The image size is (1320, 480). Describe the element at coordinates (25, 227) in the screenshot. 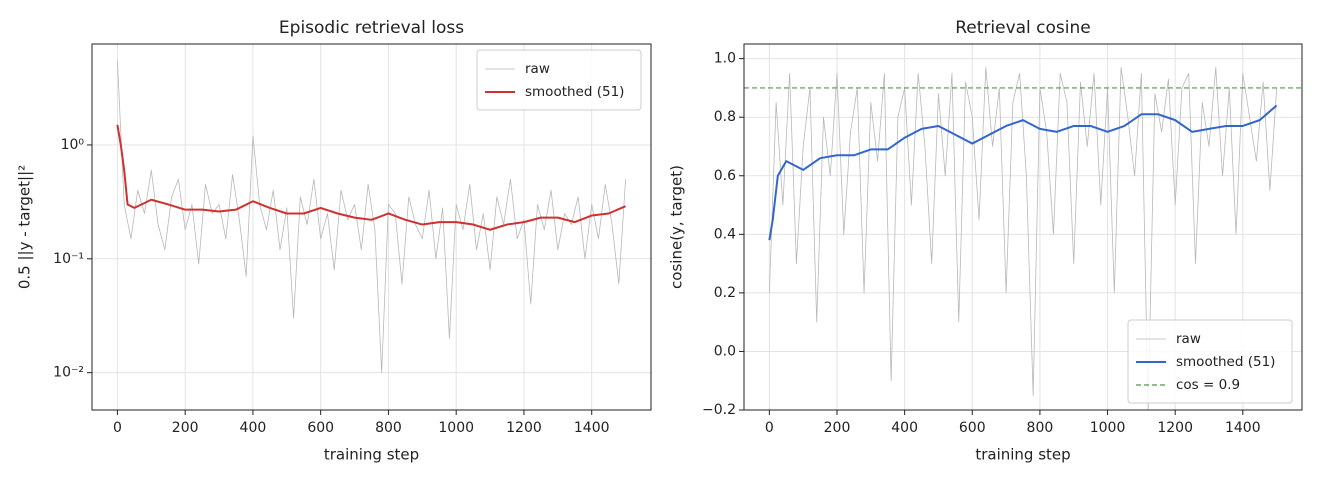

I see `y-axis-label: 0.5 ||y - target||²` at that location.